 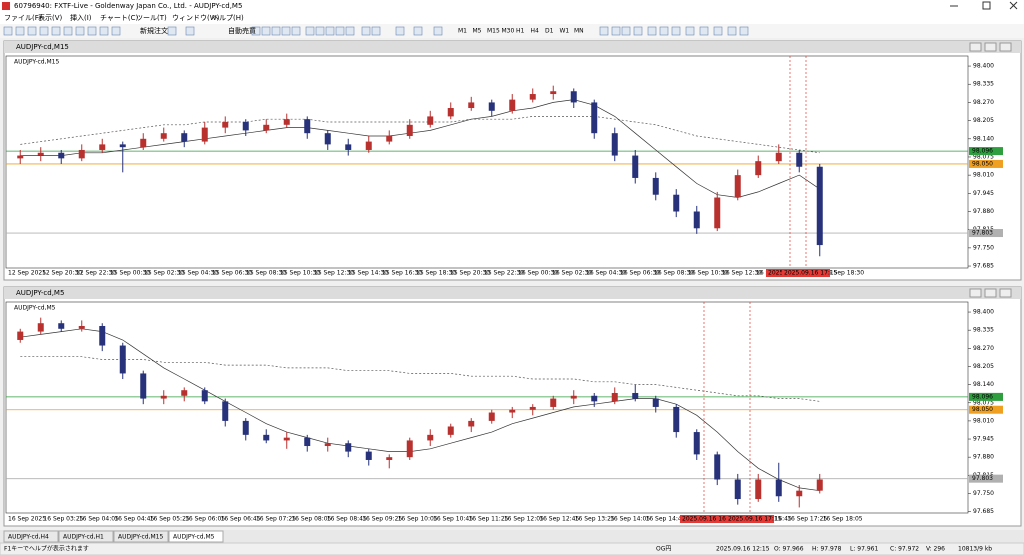 What do you see at coordinates (276, 519) in the screenshot?
I see `x-tick-label: 16 Sep 07:25` at bounding box center [276, 519].